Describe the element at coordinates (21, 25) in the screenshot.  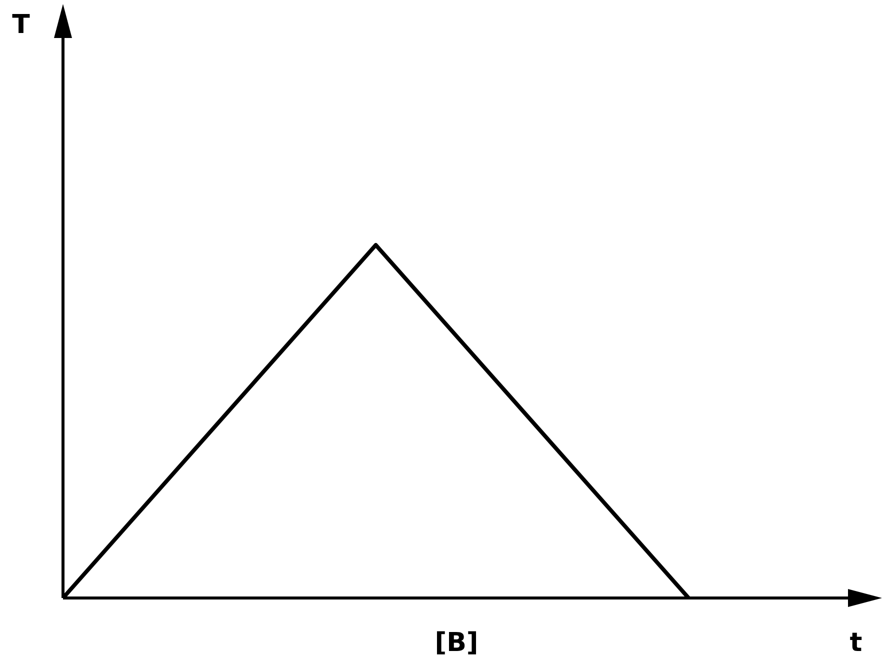
I see `text: T` at that location.